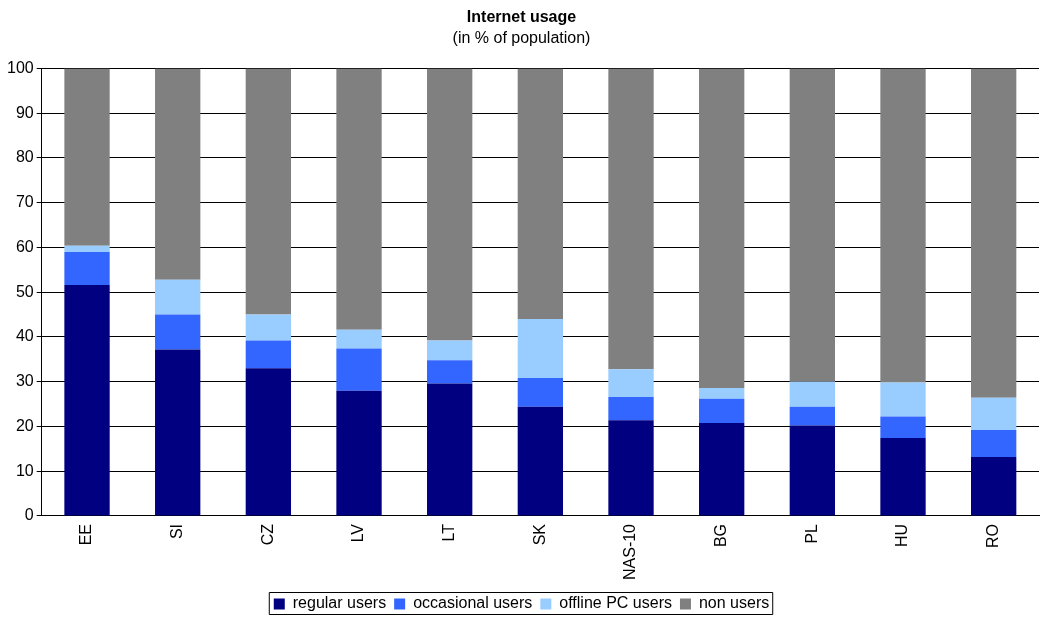 The image size is (1049, 624). I want to click on y-tick-label: 10, so click(24, 470).